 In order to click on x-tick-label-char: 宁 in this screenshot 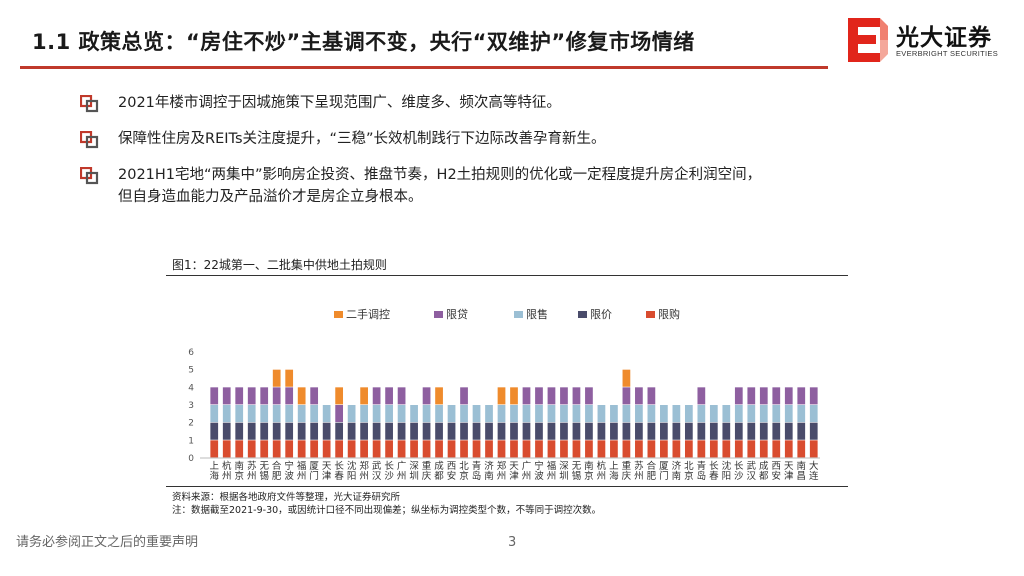, I will do `click(539, 466)`.